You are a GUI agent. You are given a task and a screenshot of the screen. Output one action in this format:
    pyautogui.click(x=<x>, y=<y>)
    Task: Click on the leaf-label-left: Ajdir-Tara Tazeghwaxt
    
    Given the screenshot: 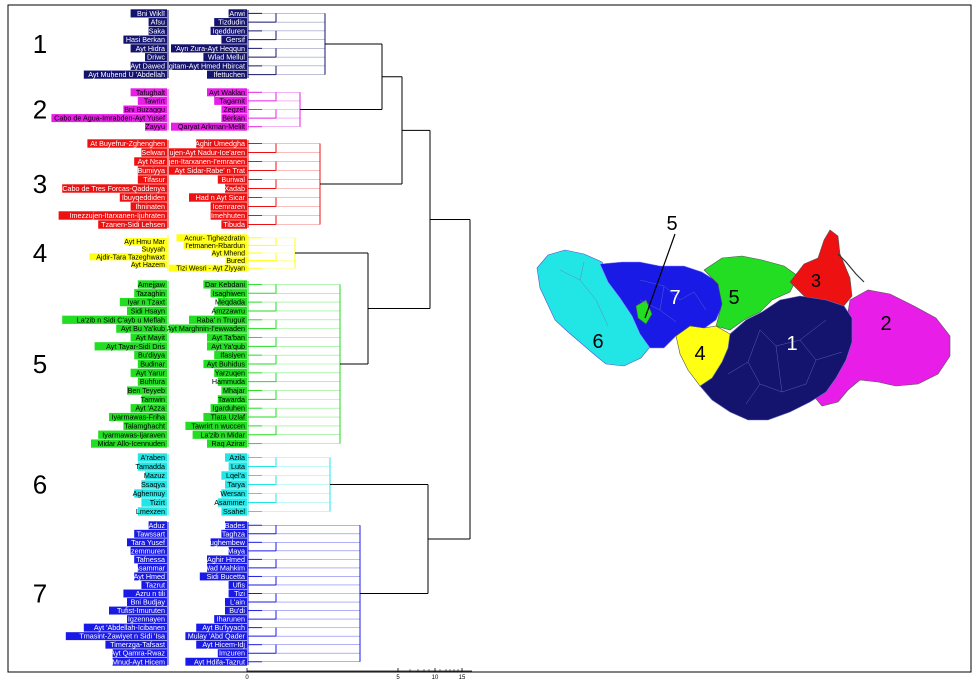 What is the action you would take?
    pyautogui.click(x=130, y=257)
    